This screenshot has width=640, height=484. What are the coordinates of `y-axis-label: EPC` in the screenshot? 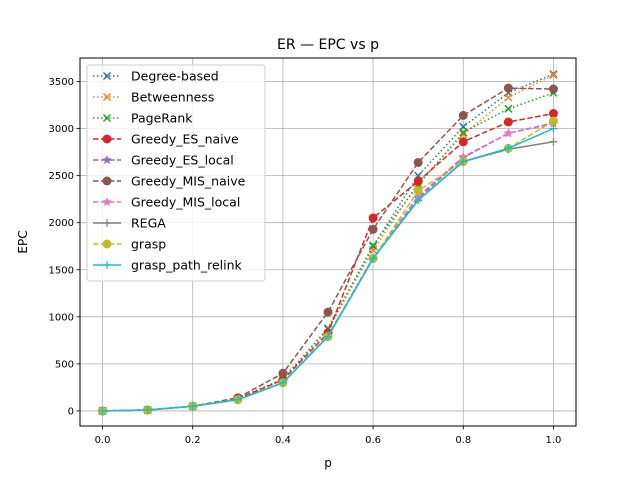 It's located at (23, 241).